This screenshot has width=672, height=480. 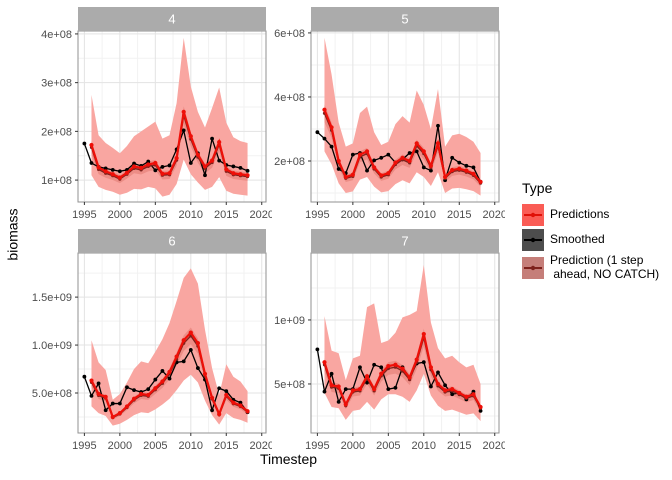 I want to click on one-step-prediction-key-icon, so click(x=533, y=267).